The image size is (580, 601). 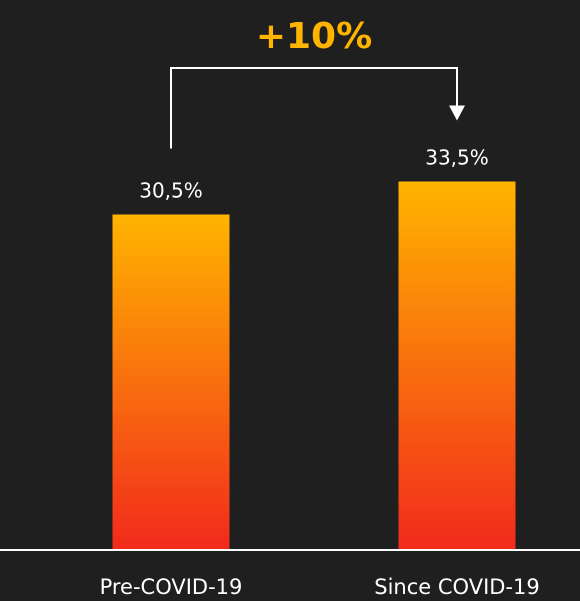 What do you see at coordinates (171, 382) in the screenshot?
I see `bar-pre-covid` at bounding box center [171, 382].